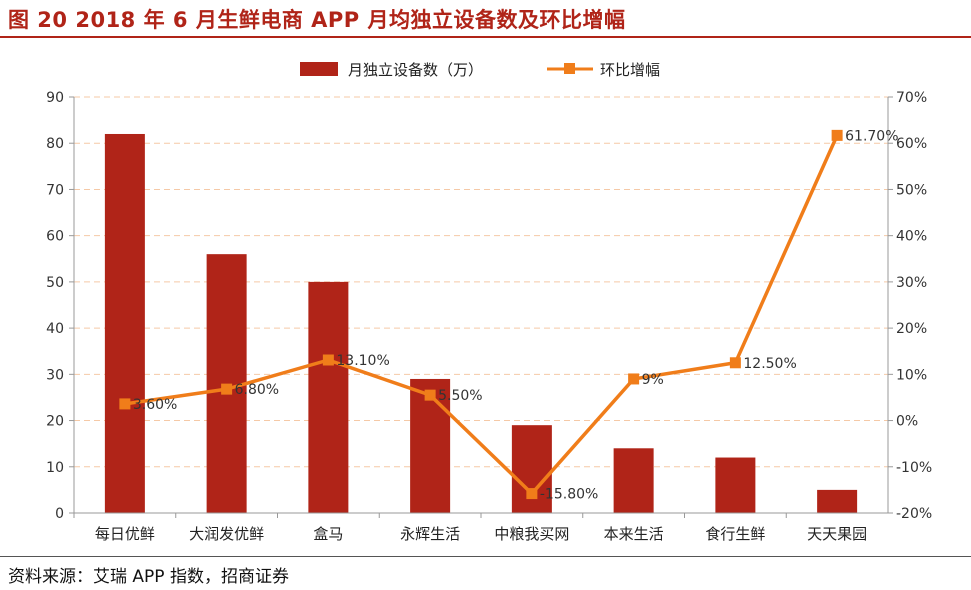 This screenshot has width=971, height=590. I want to click on y-tick-label: 90, so click(55, 98).